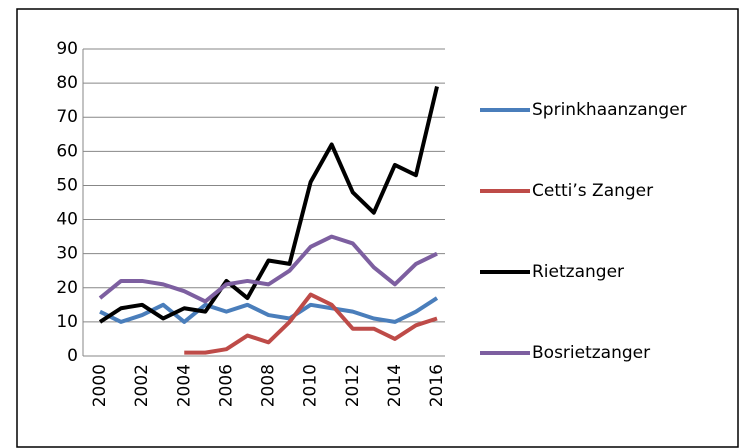  I want to click on y-tick-label: 80, so click(67, 83).